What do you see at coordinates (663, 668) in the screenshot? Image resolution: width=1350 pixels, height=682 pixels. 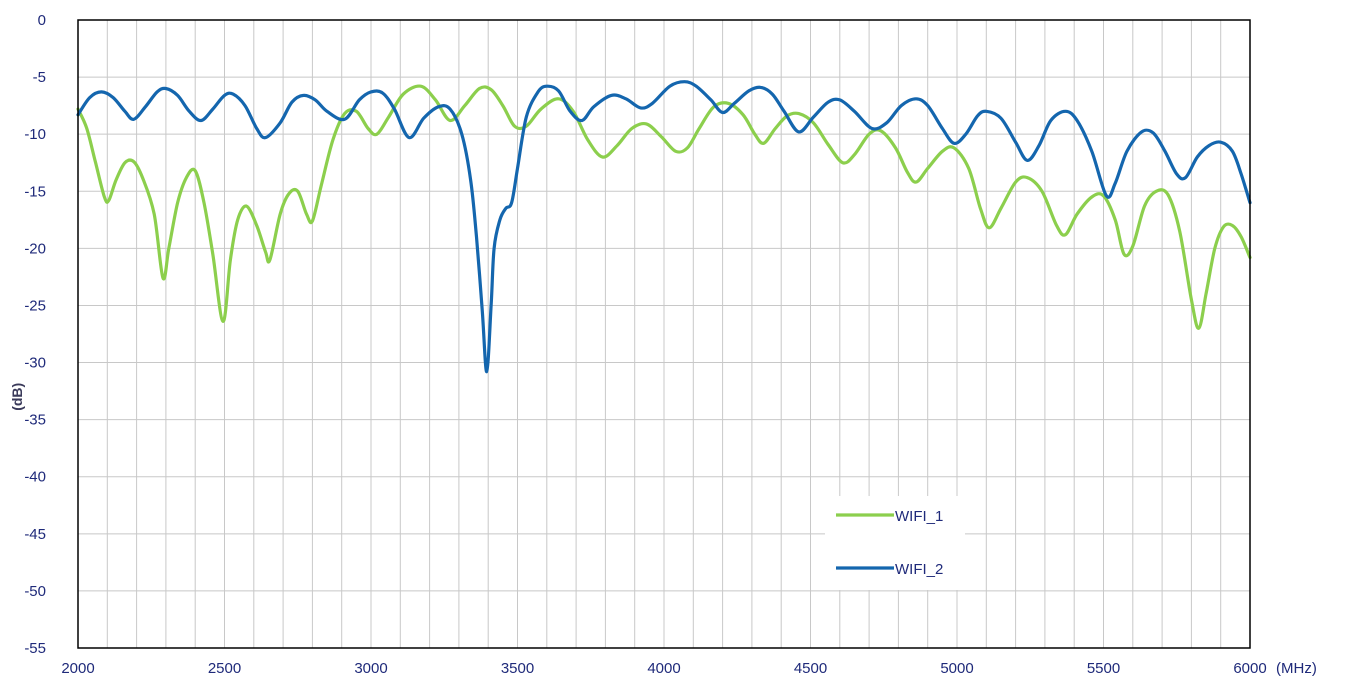 I see `x-tick-label: 4000` at bounding box center [663, 668].